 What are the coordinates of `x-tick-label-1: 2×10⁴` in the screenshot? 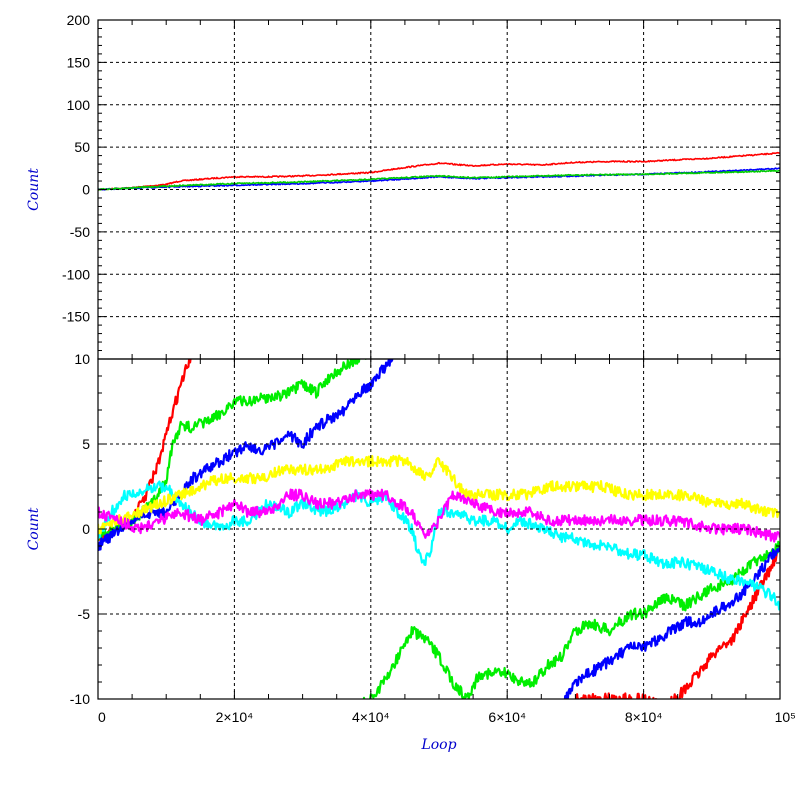 It's located at (235, 717).